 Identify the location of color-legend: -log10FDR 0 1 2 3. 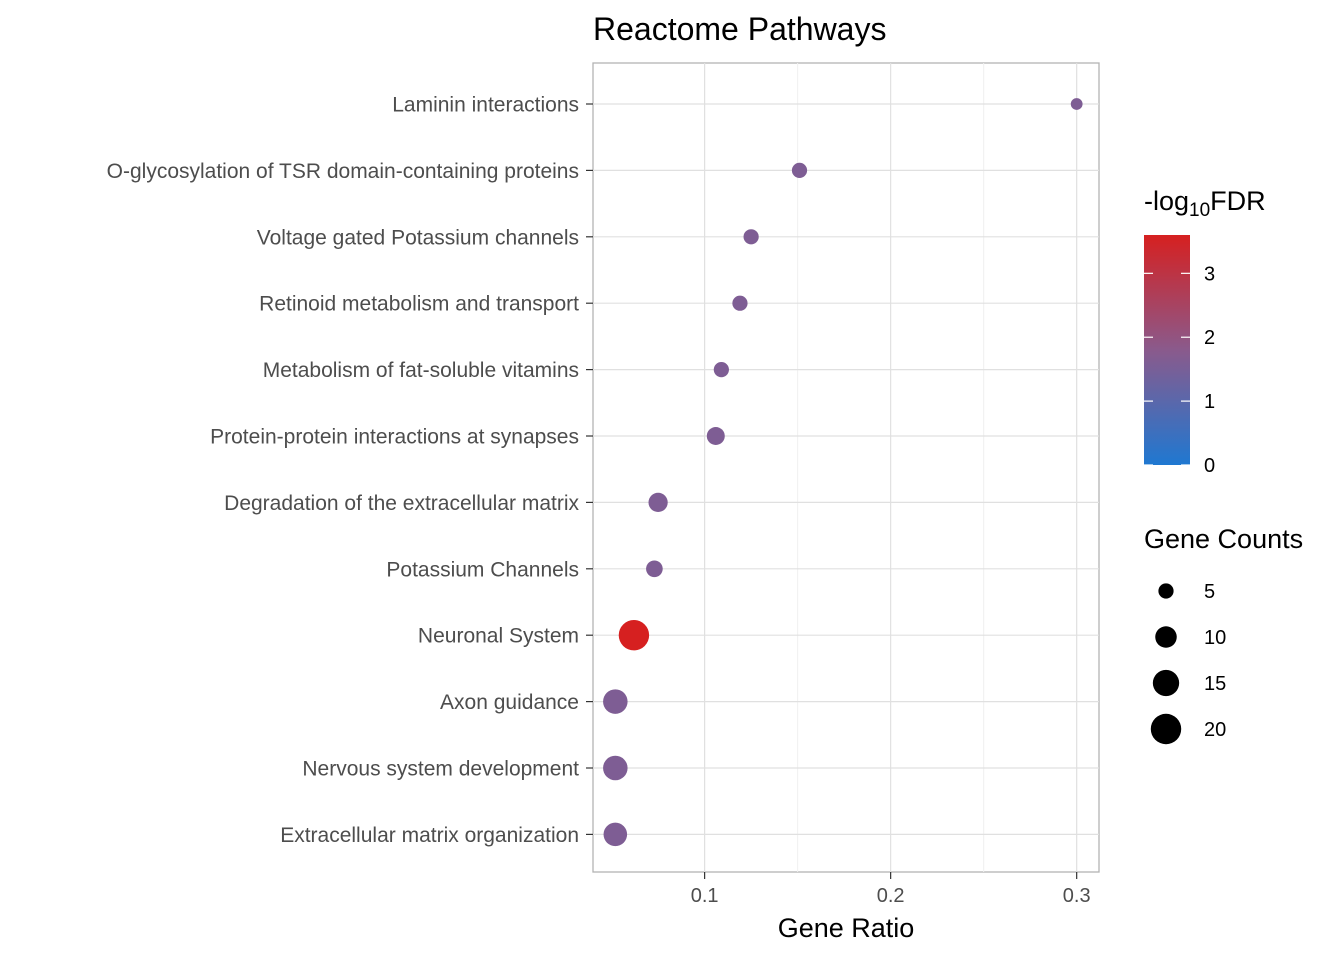
(1205, 331).